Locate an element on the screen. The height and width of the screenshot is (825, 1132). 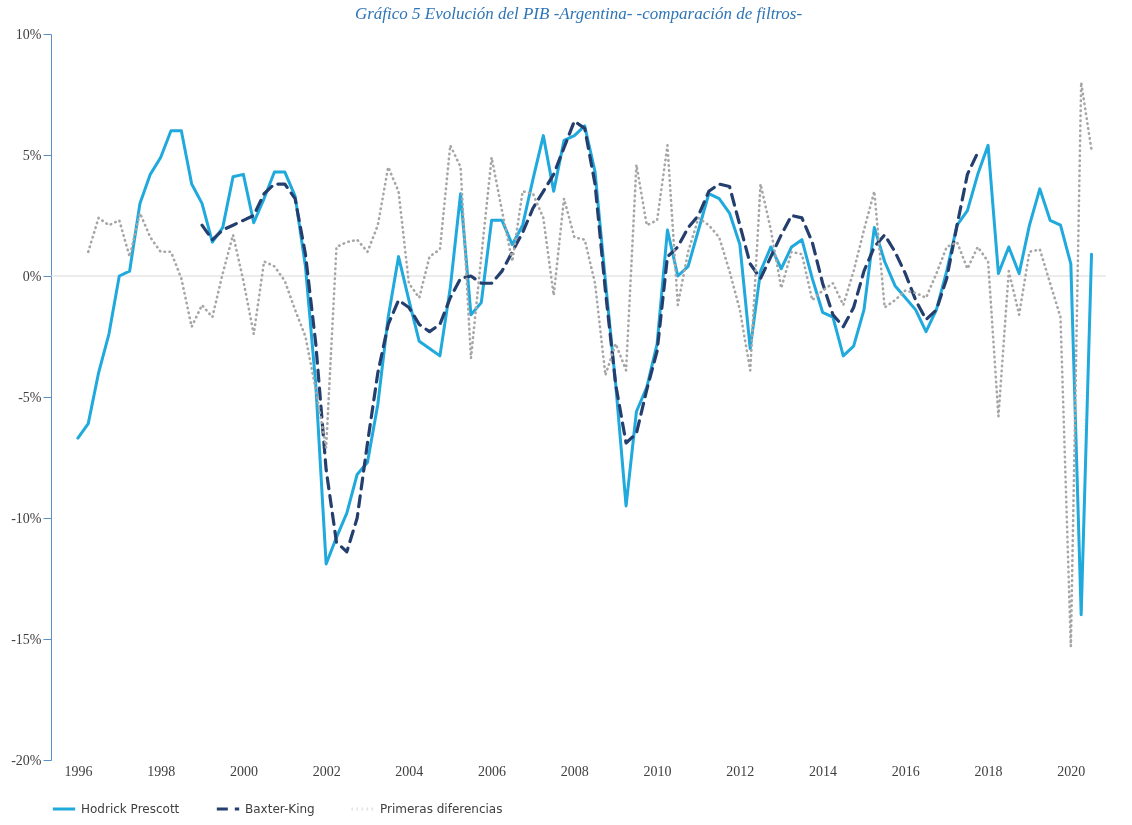
x-tick-label: 2002 is located at coordinates (326, 771).